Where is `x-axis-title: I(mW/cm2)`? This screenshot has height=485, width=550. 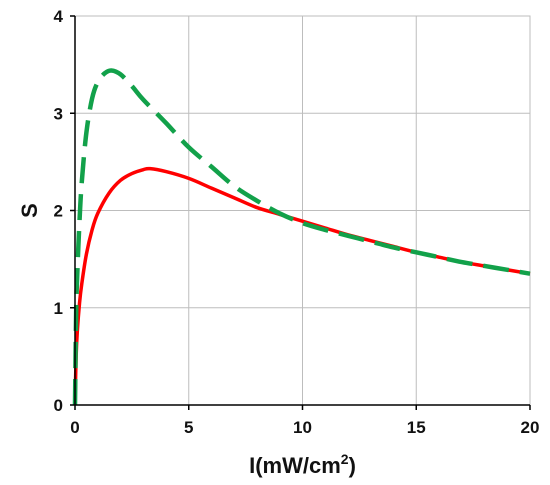
x-axis-title: I(mW/cm2) is located at coordinates (302, 464).